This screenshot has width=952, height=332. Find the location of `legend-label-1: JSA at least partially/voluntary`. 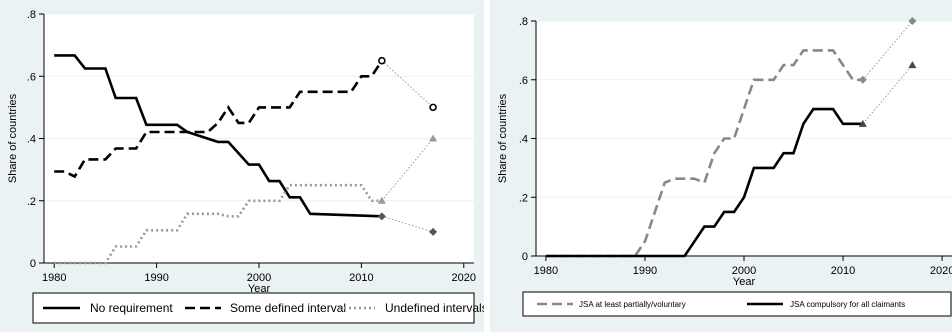

legend-label-1: JSA at least partially/voluntary is located at coordinates (632, 304).